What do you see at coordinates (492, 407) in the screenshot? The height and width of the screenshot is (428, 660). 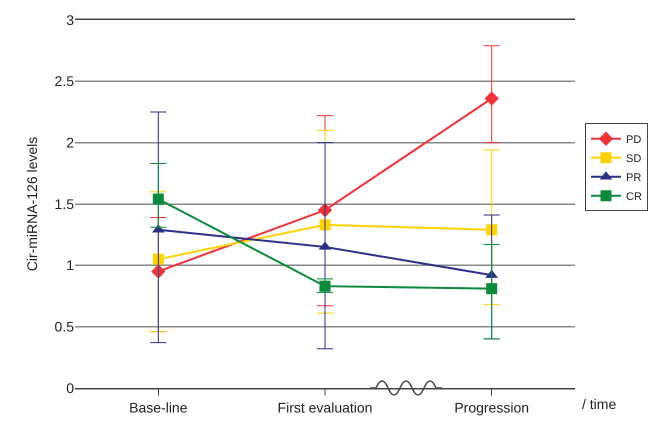 I see `x-tick-label: Progression` at bounding box center [492, 407].